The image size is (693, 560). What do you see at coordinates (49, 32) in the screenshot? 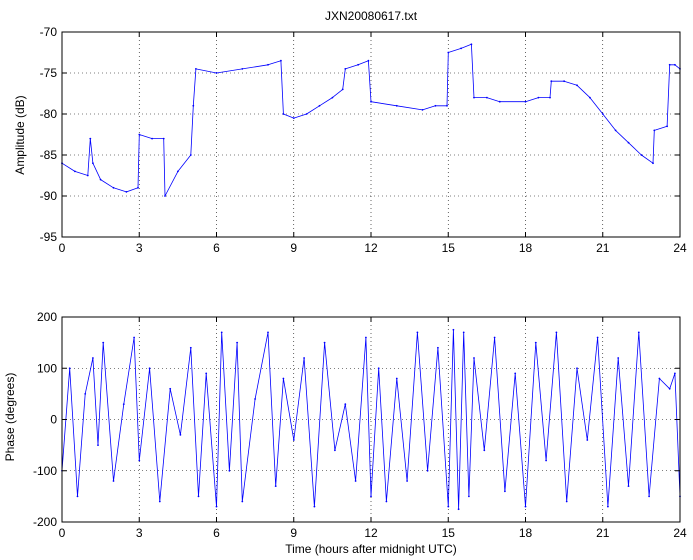
I see `amplitude-y-tick-label: -70` at bounding box center [49, 32].